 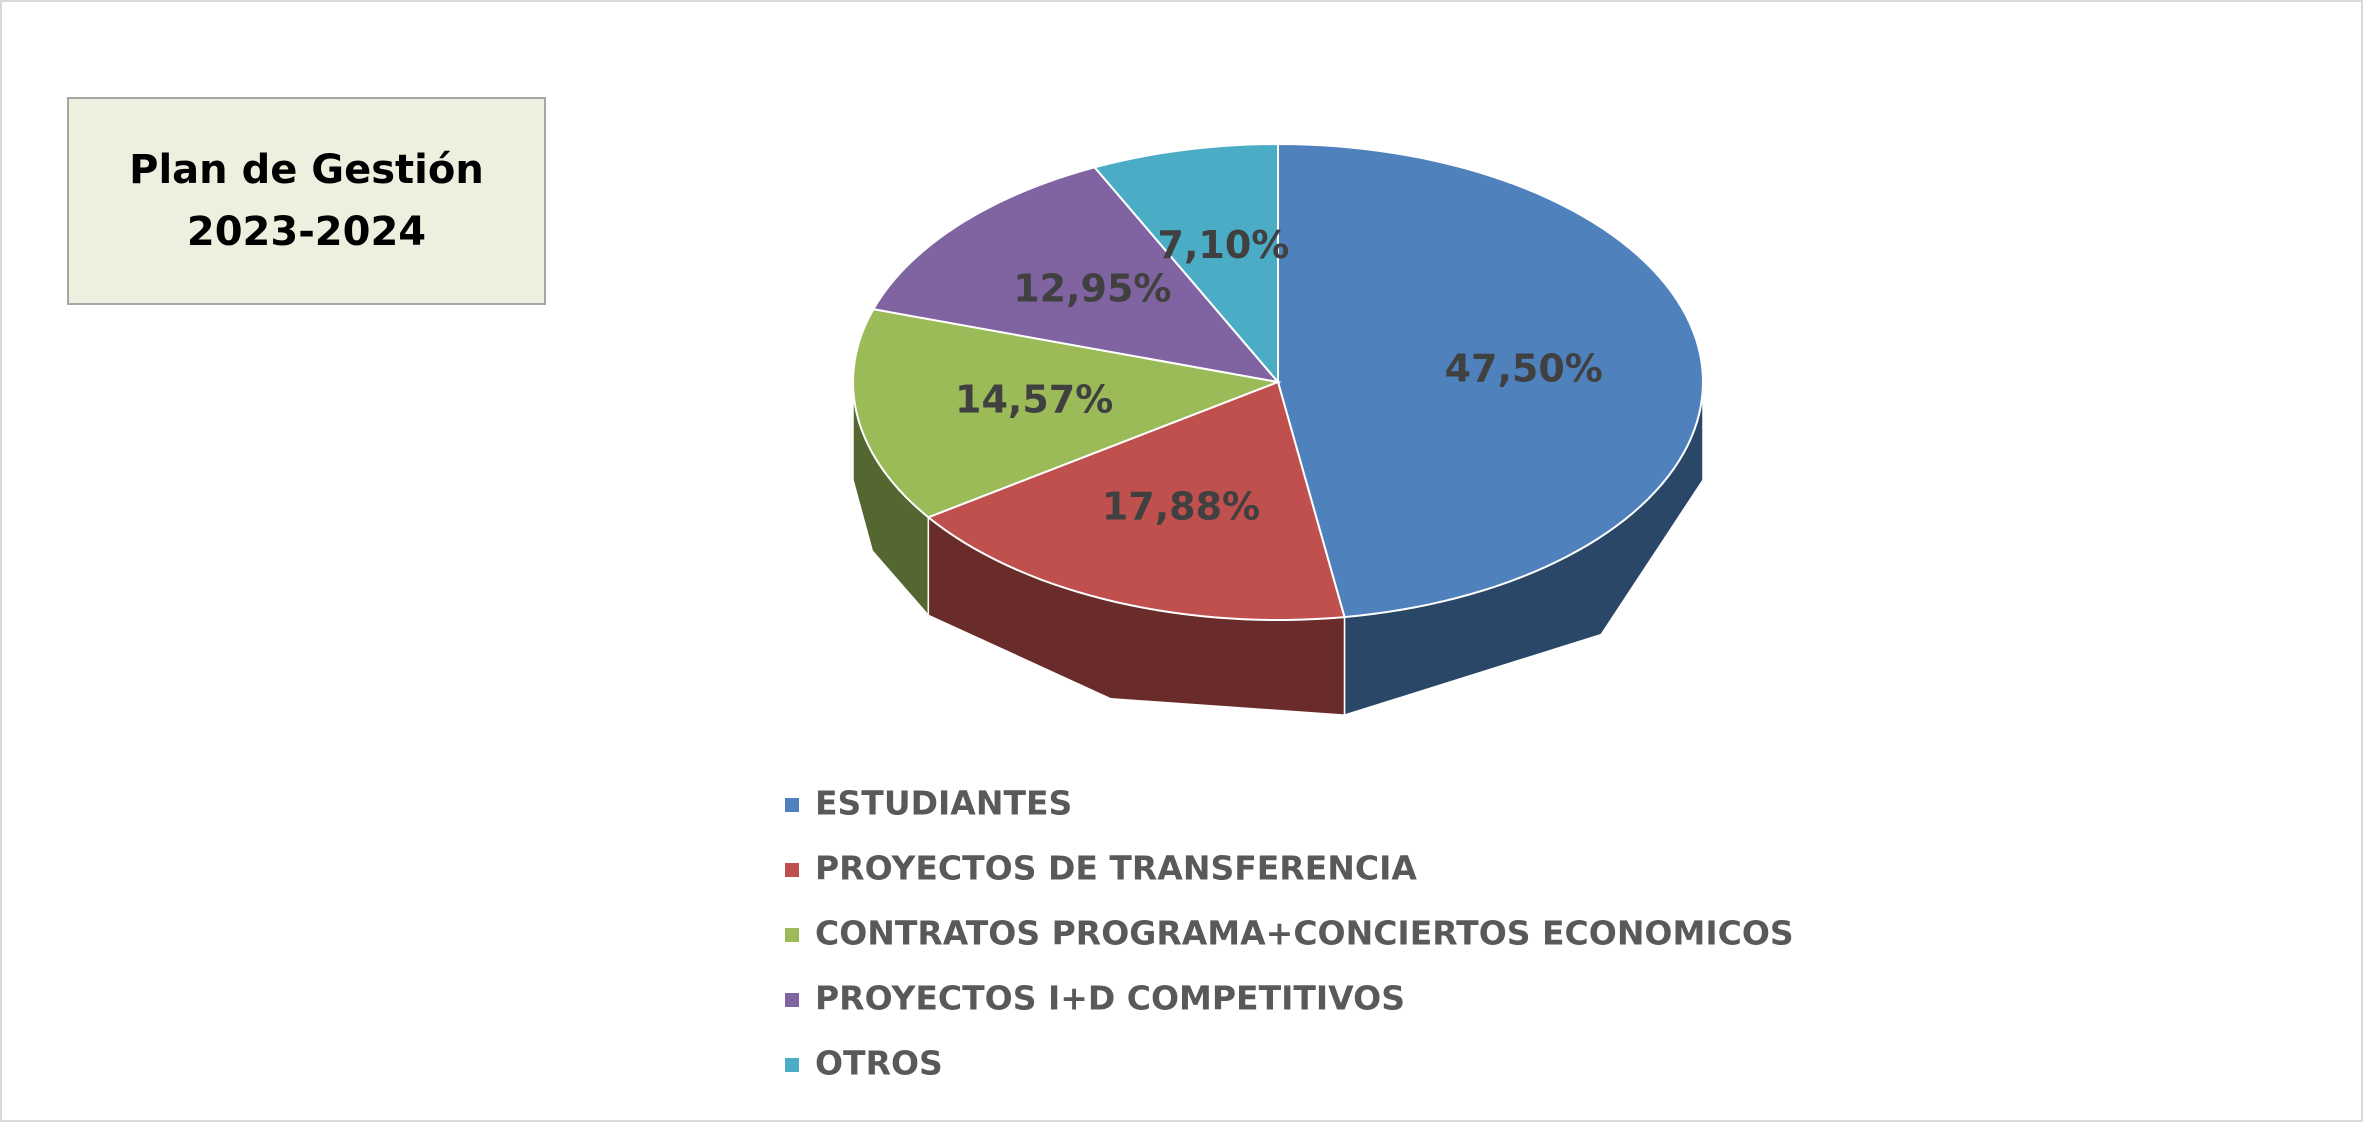 I want to click on data-label: 14,57%, so click(x=1034, y=400).